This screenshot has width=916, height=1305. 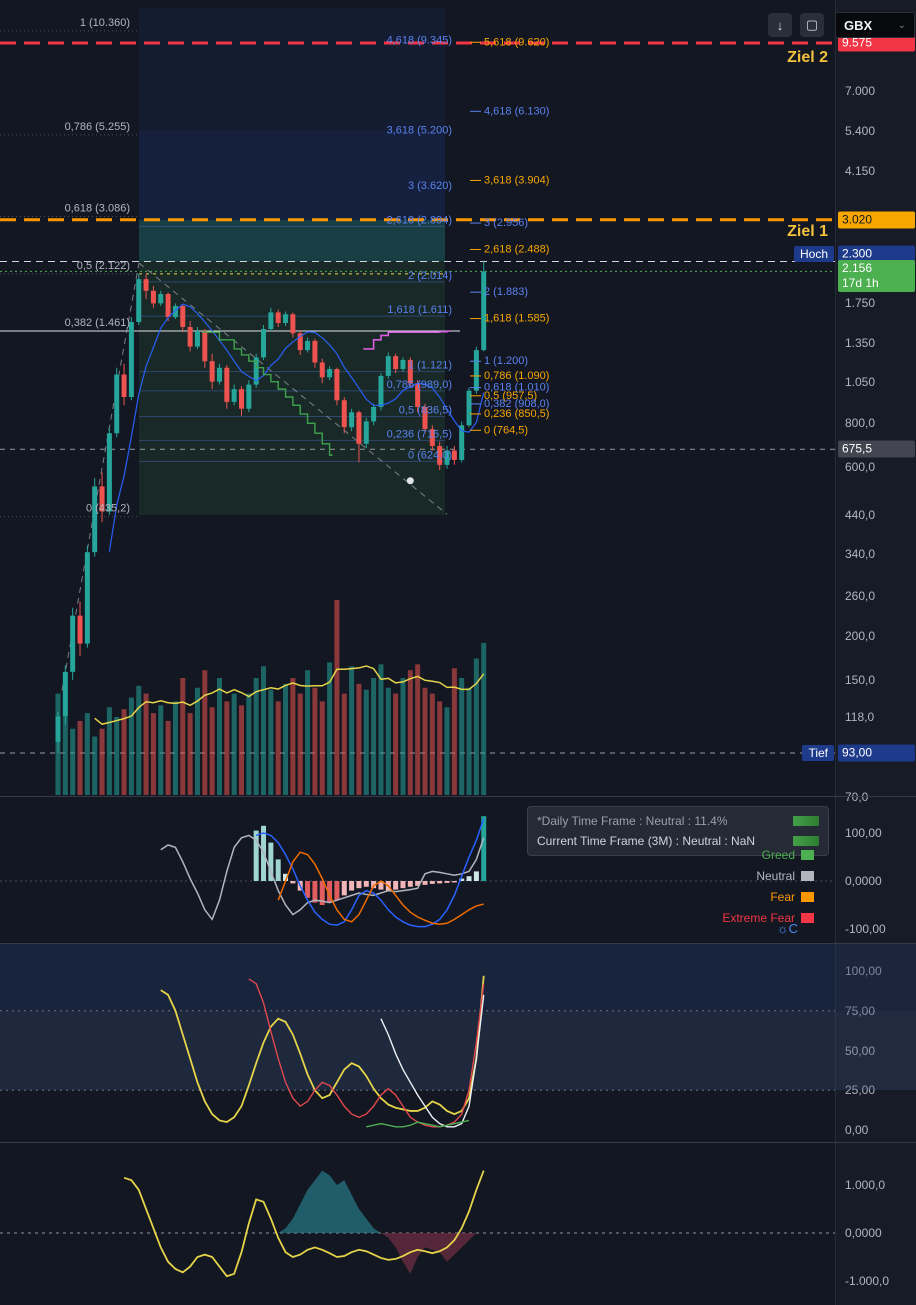 I want to click on fib-label: 2 (1.883), so click(x=506, y=292).